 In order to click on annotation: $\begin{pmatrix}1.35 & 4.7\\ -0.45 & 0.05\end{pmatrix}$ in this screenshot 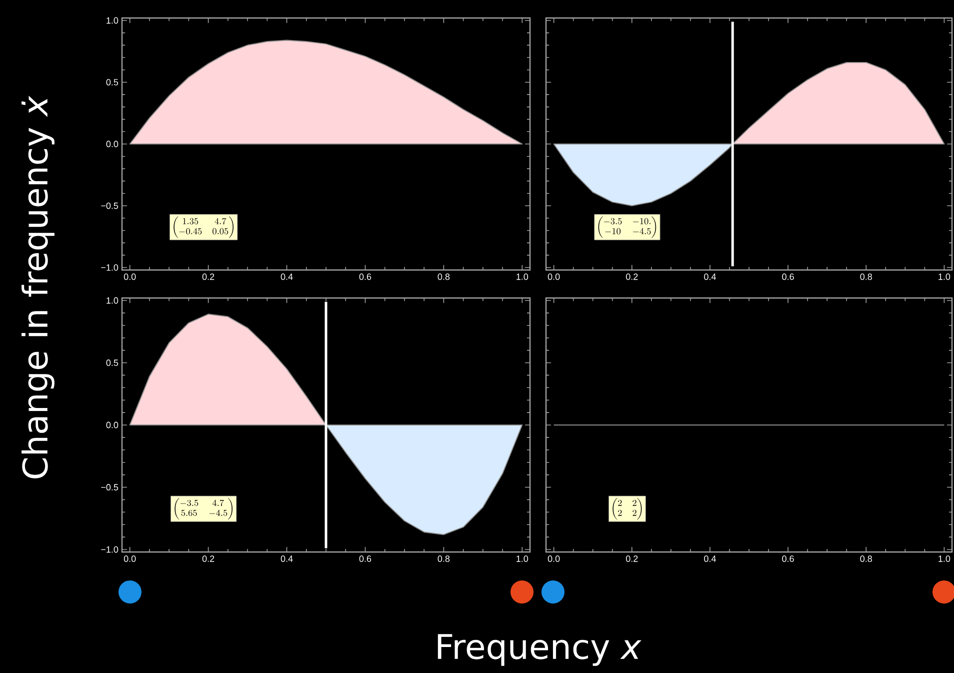, I will do `click(204, 227)`.